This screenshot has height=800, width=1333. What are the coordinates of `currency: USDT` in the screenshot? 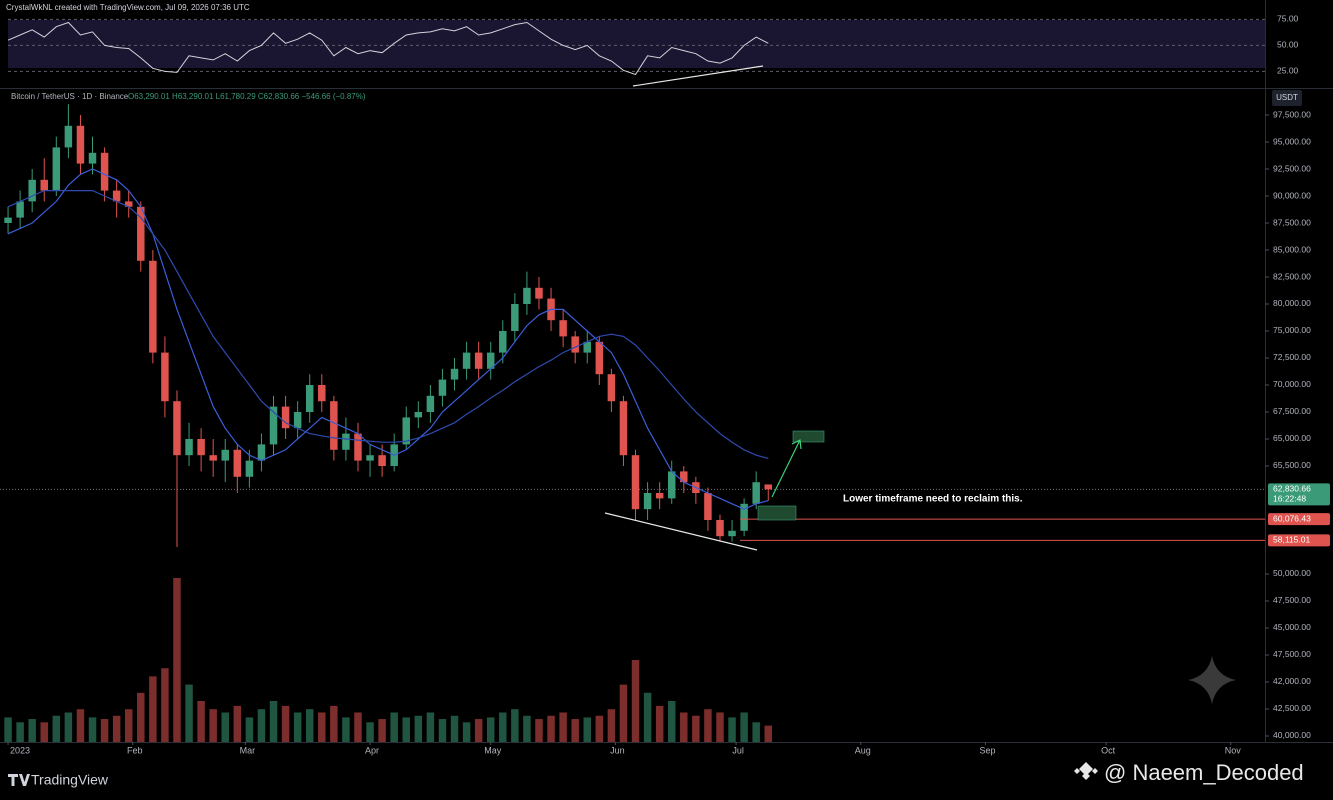 It's located at (1287, 97).